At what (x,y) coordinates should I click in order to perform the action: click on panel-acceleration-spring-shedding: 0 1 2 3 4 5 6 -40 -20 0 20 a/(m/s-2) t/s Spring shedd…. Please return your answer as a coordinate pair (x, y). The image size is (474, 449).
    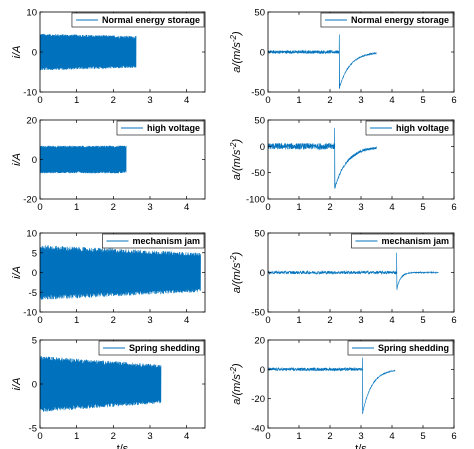
    Looking at the image, I should click on (343, 392).